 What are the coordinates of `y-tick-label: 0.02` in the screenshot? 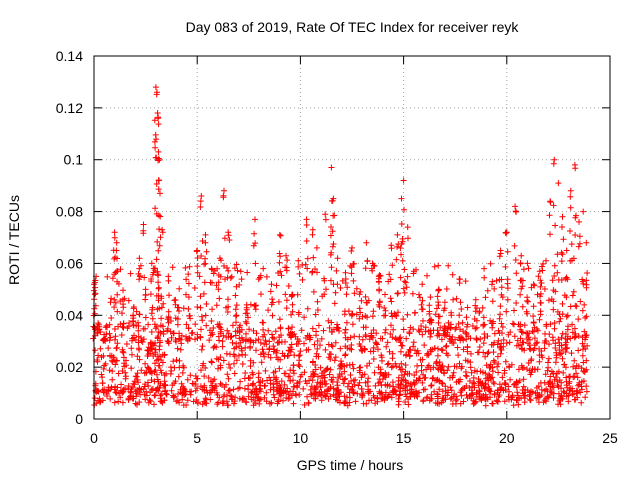 It's located at (69, 367).